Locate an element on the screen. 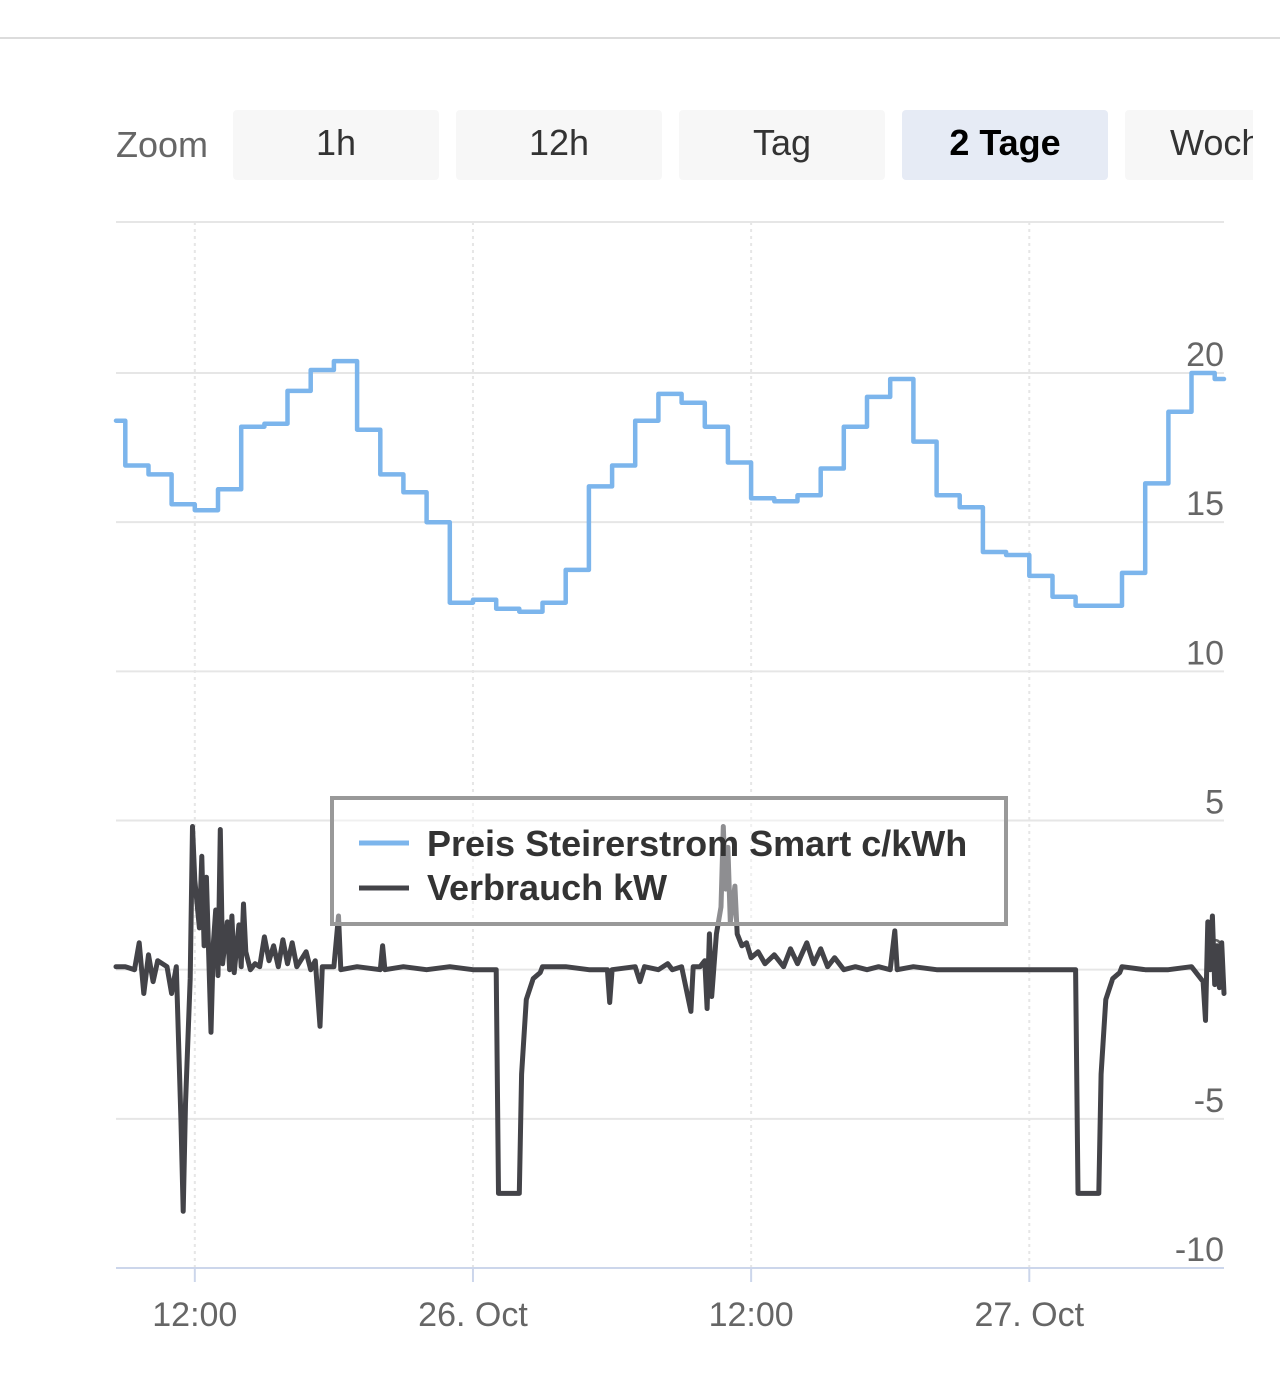 This screenshot has width=1280, height=1387. zoom-bar: Zoom 1h 12h Tag 2 Tage Woche is located at coordinates (684, 146).